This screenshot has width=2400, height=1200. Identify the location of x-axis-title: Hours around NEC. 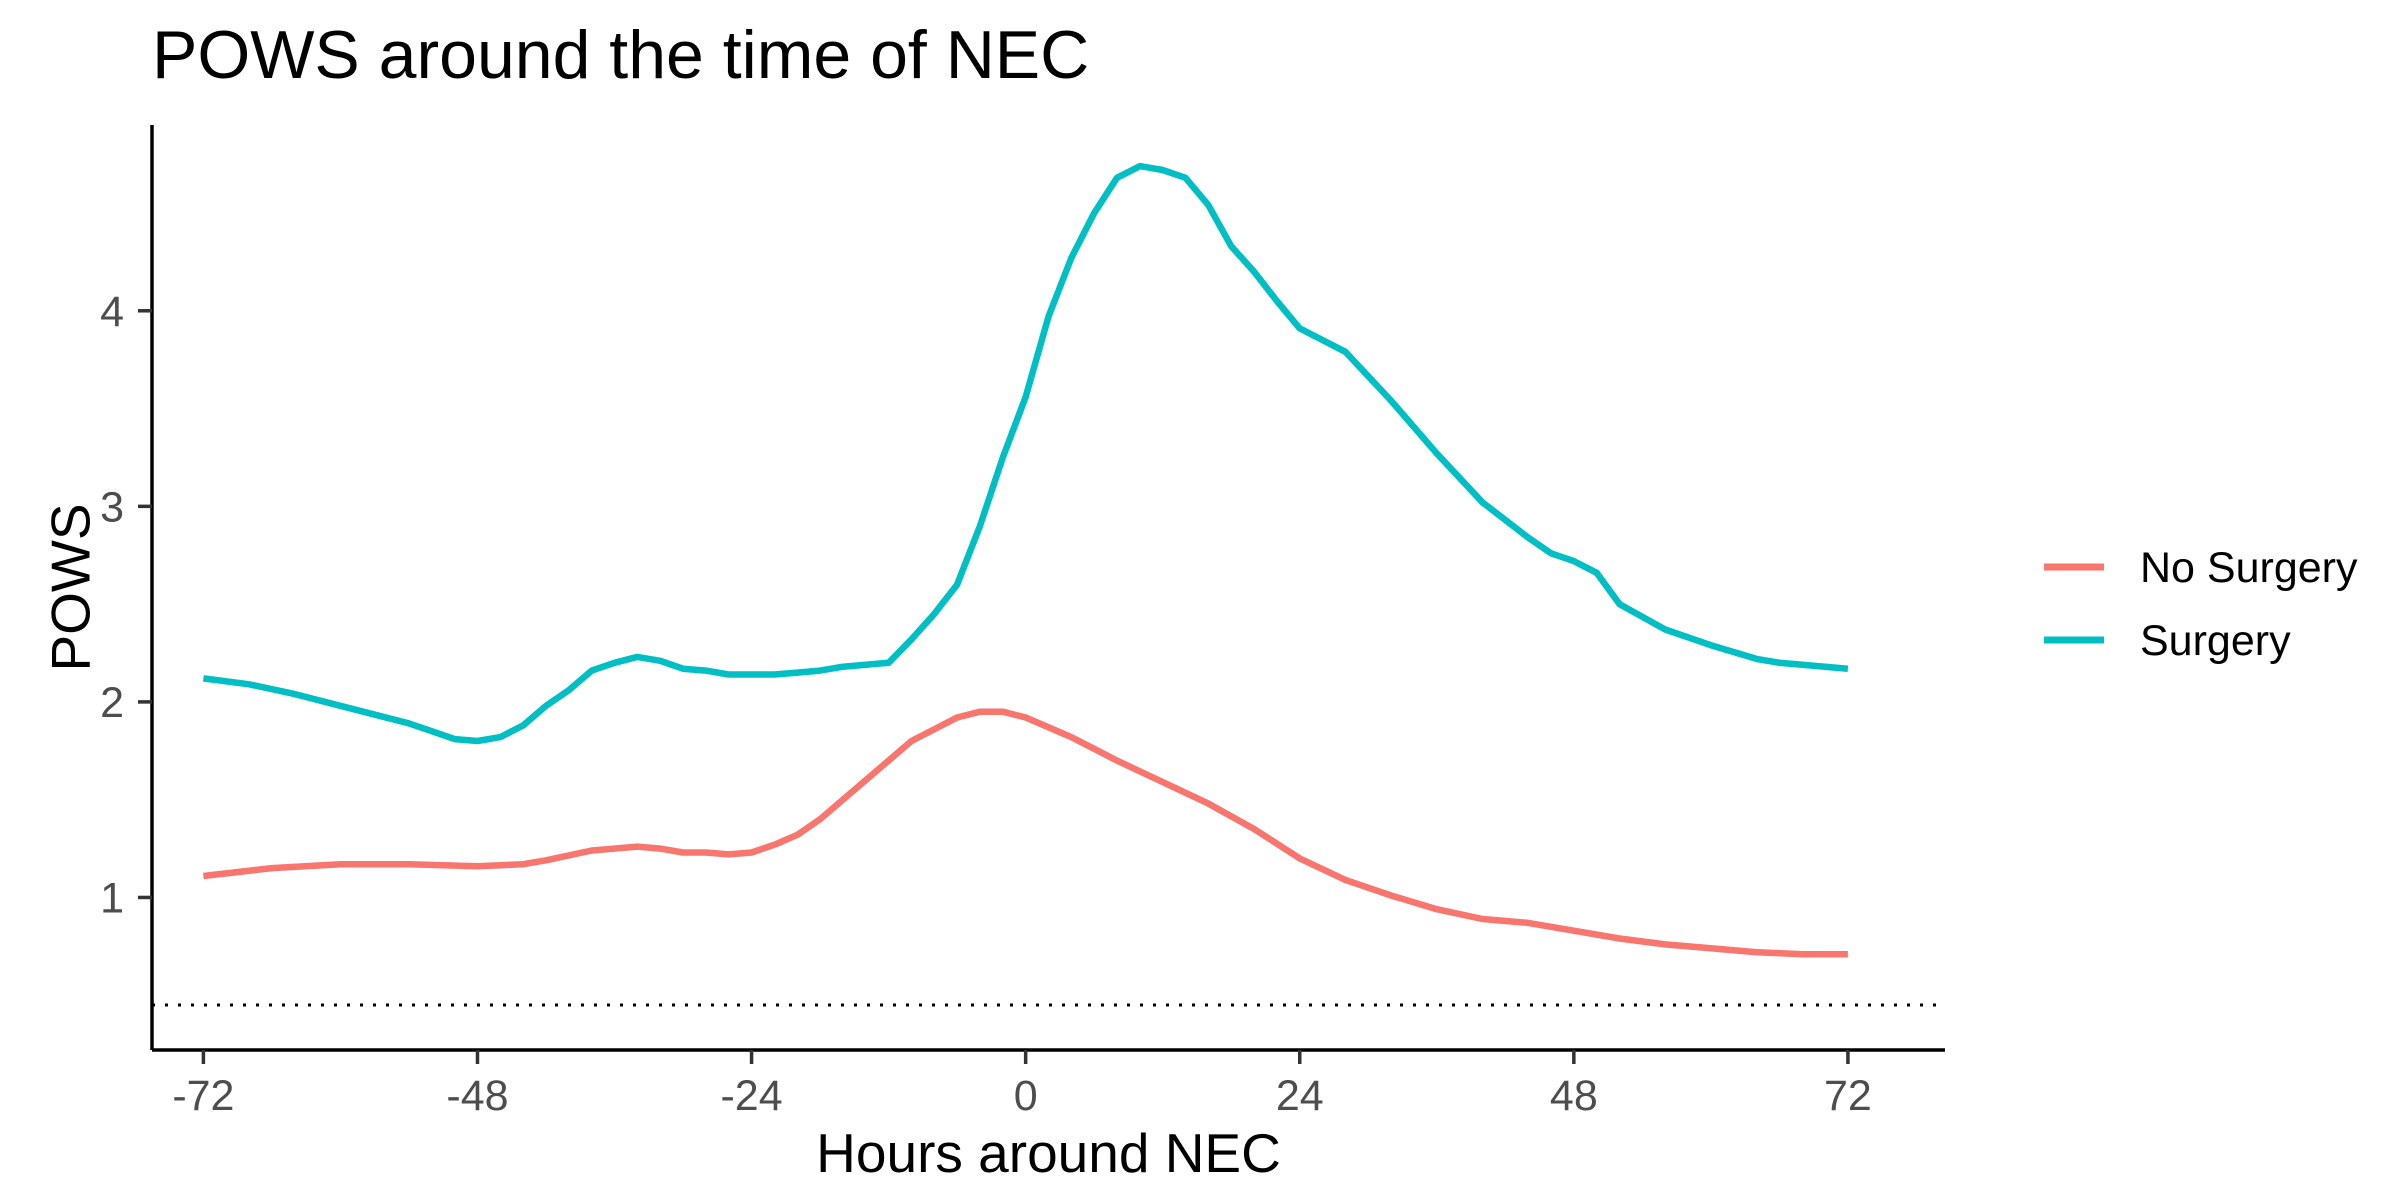
(1048, 1153).